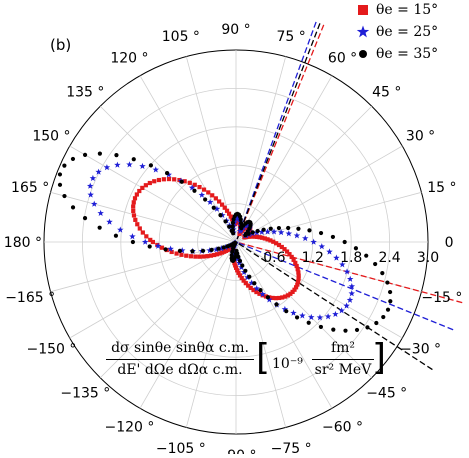 Image resolution: width=469 pixels, height=458 pixels. I want to click on unit-fraction-bar, so click(343, 359).